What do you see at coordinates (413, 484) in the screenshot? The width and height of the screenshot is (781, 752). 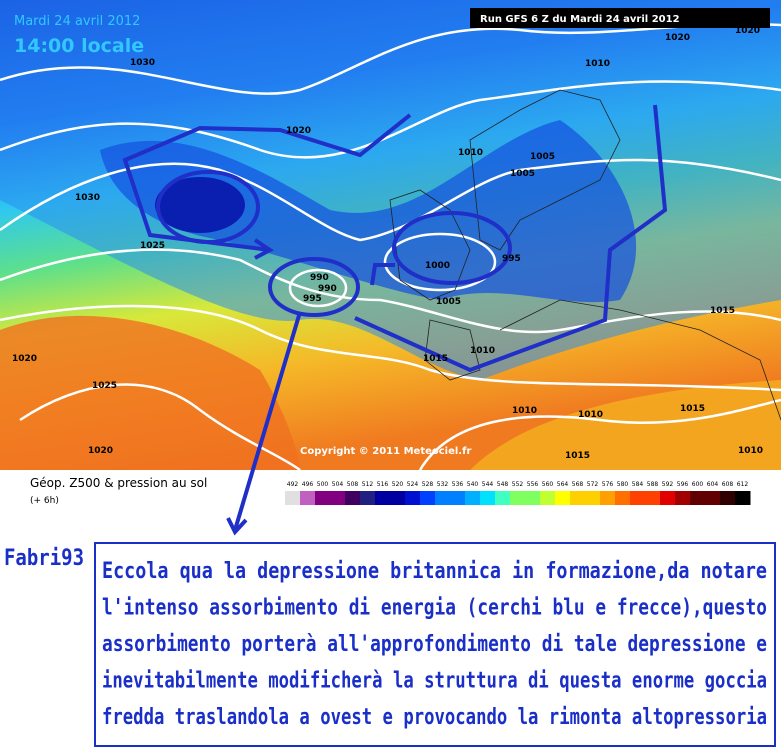 I see `scale-label: 524` at bounding box center [413, 484].